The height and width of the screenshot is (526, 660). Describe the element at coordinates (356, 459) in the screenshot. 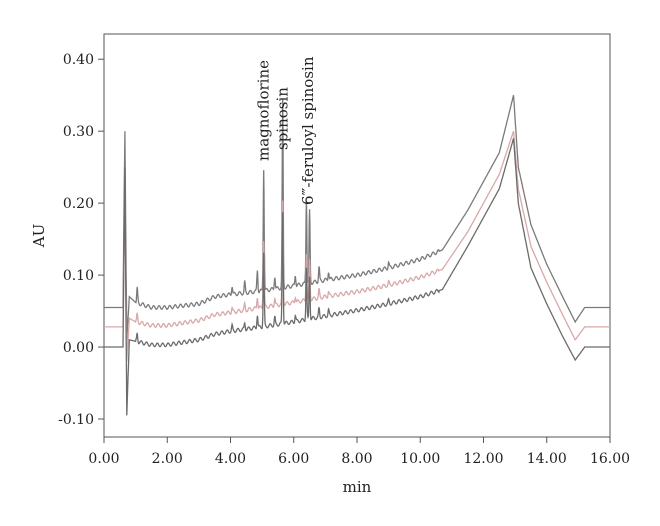

I see `x-tick-label: 8.00` at that location.